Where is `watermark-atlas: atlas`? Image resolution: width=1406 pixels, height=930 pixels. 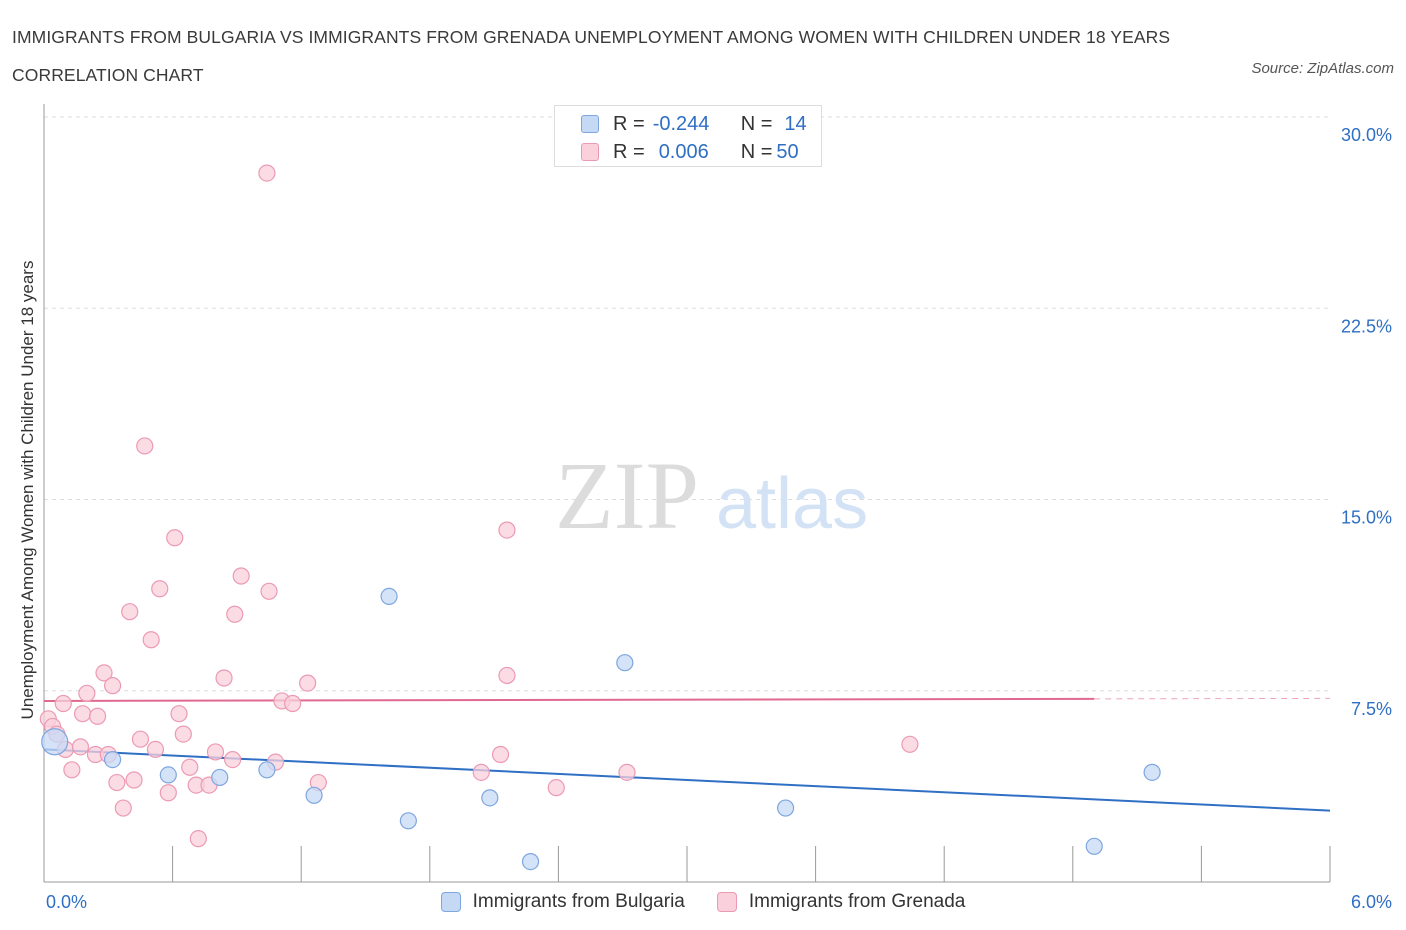
watermark-atlas: atlas is located at coordinates (792, 504).